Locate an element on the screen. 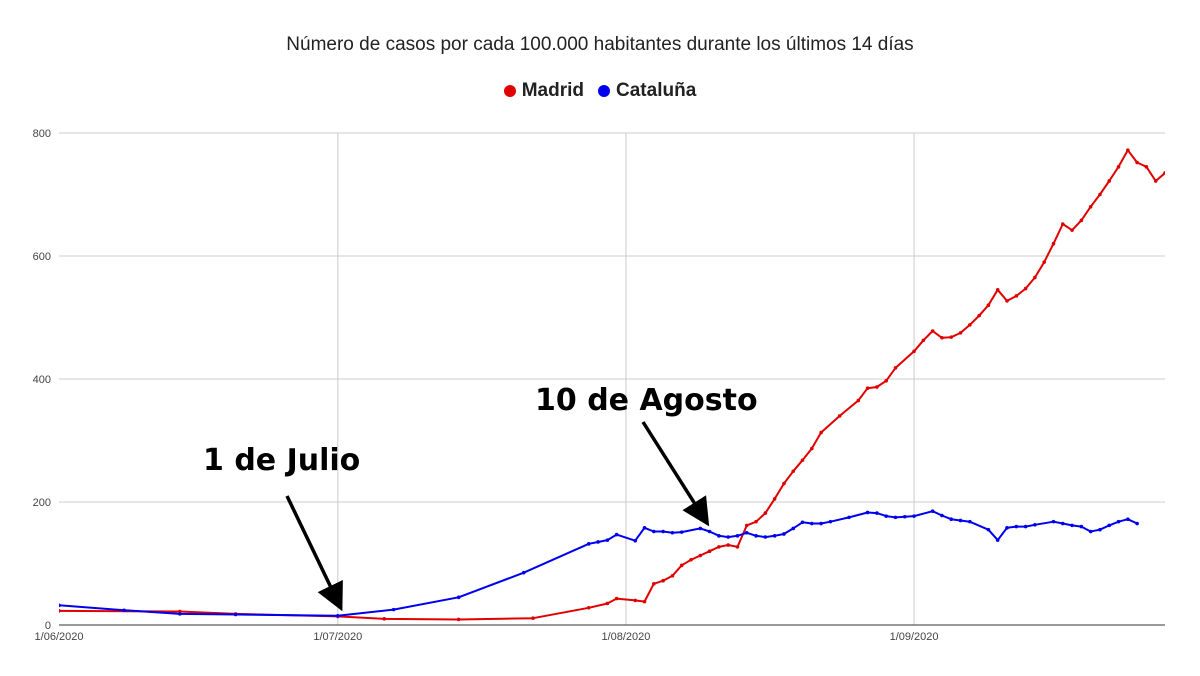 The image size is (1200, 676). legend: Madrid Cataluña is located at coordinates (600, 91).